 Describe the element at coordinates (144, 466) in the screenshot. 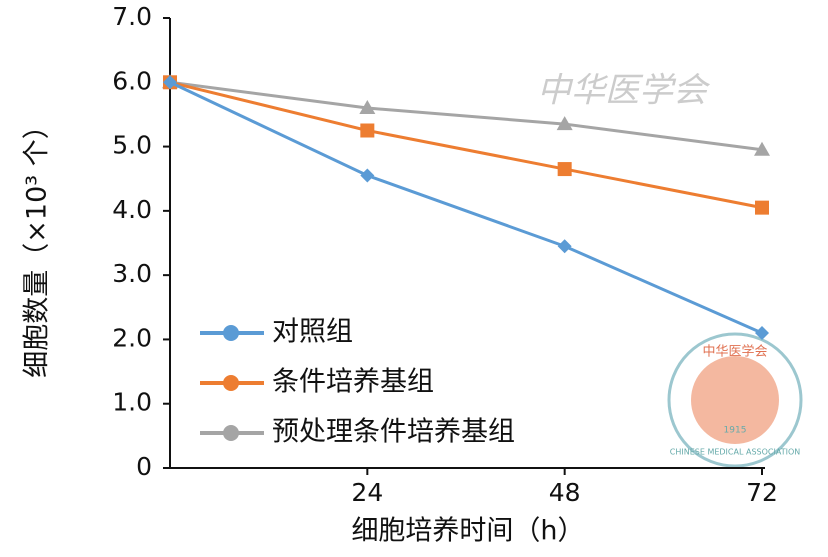

I see `y-tick-label: 0` at that location.